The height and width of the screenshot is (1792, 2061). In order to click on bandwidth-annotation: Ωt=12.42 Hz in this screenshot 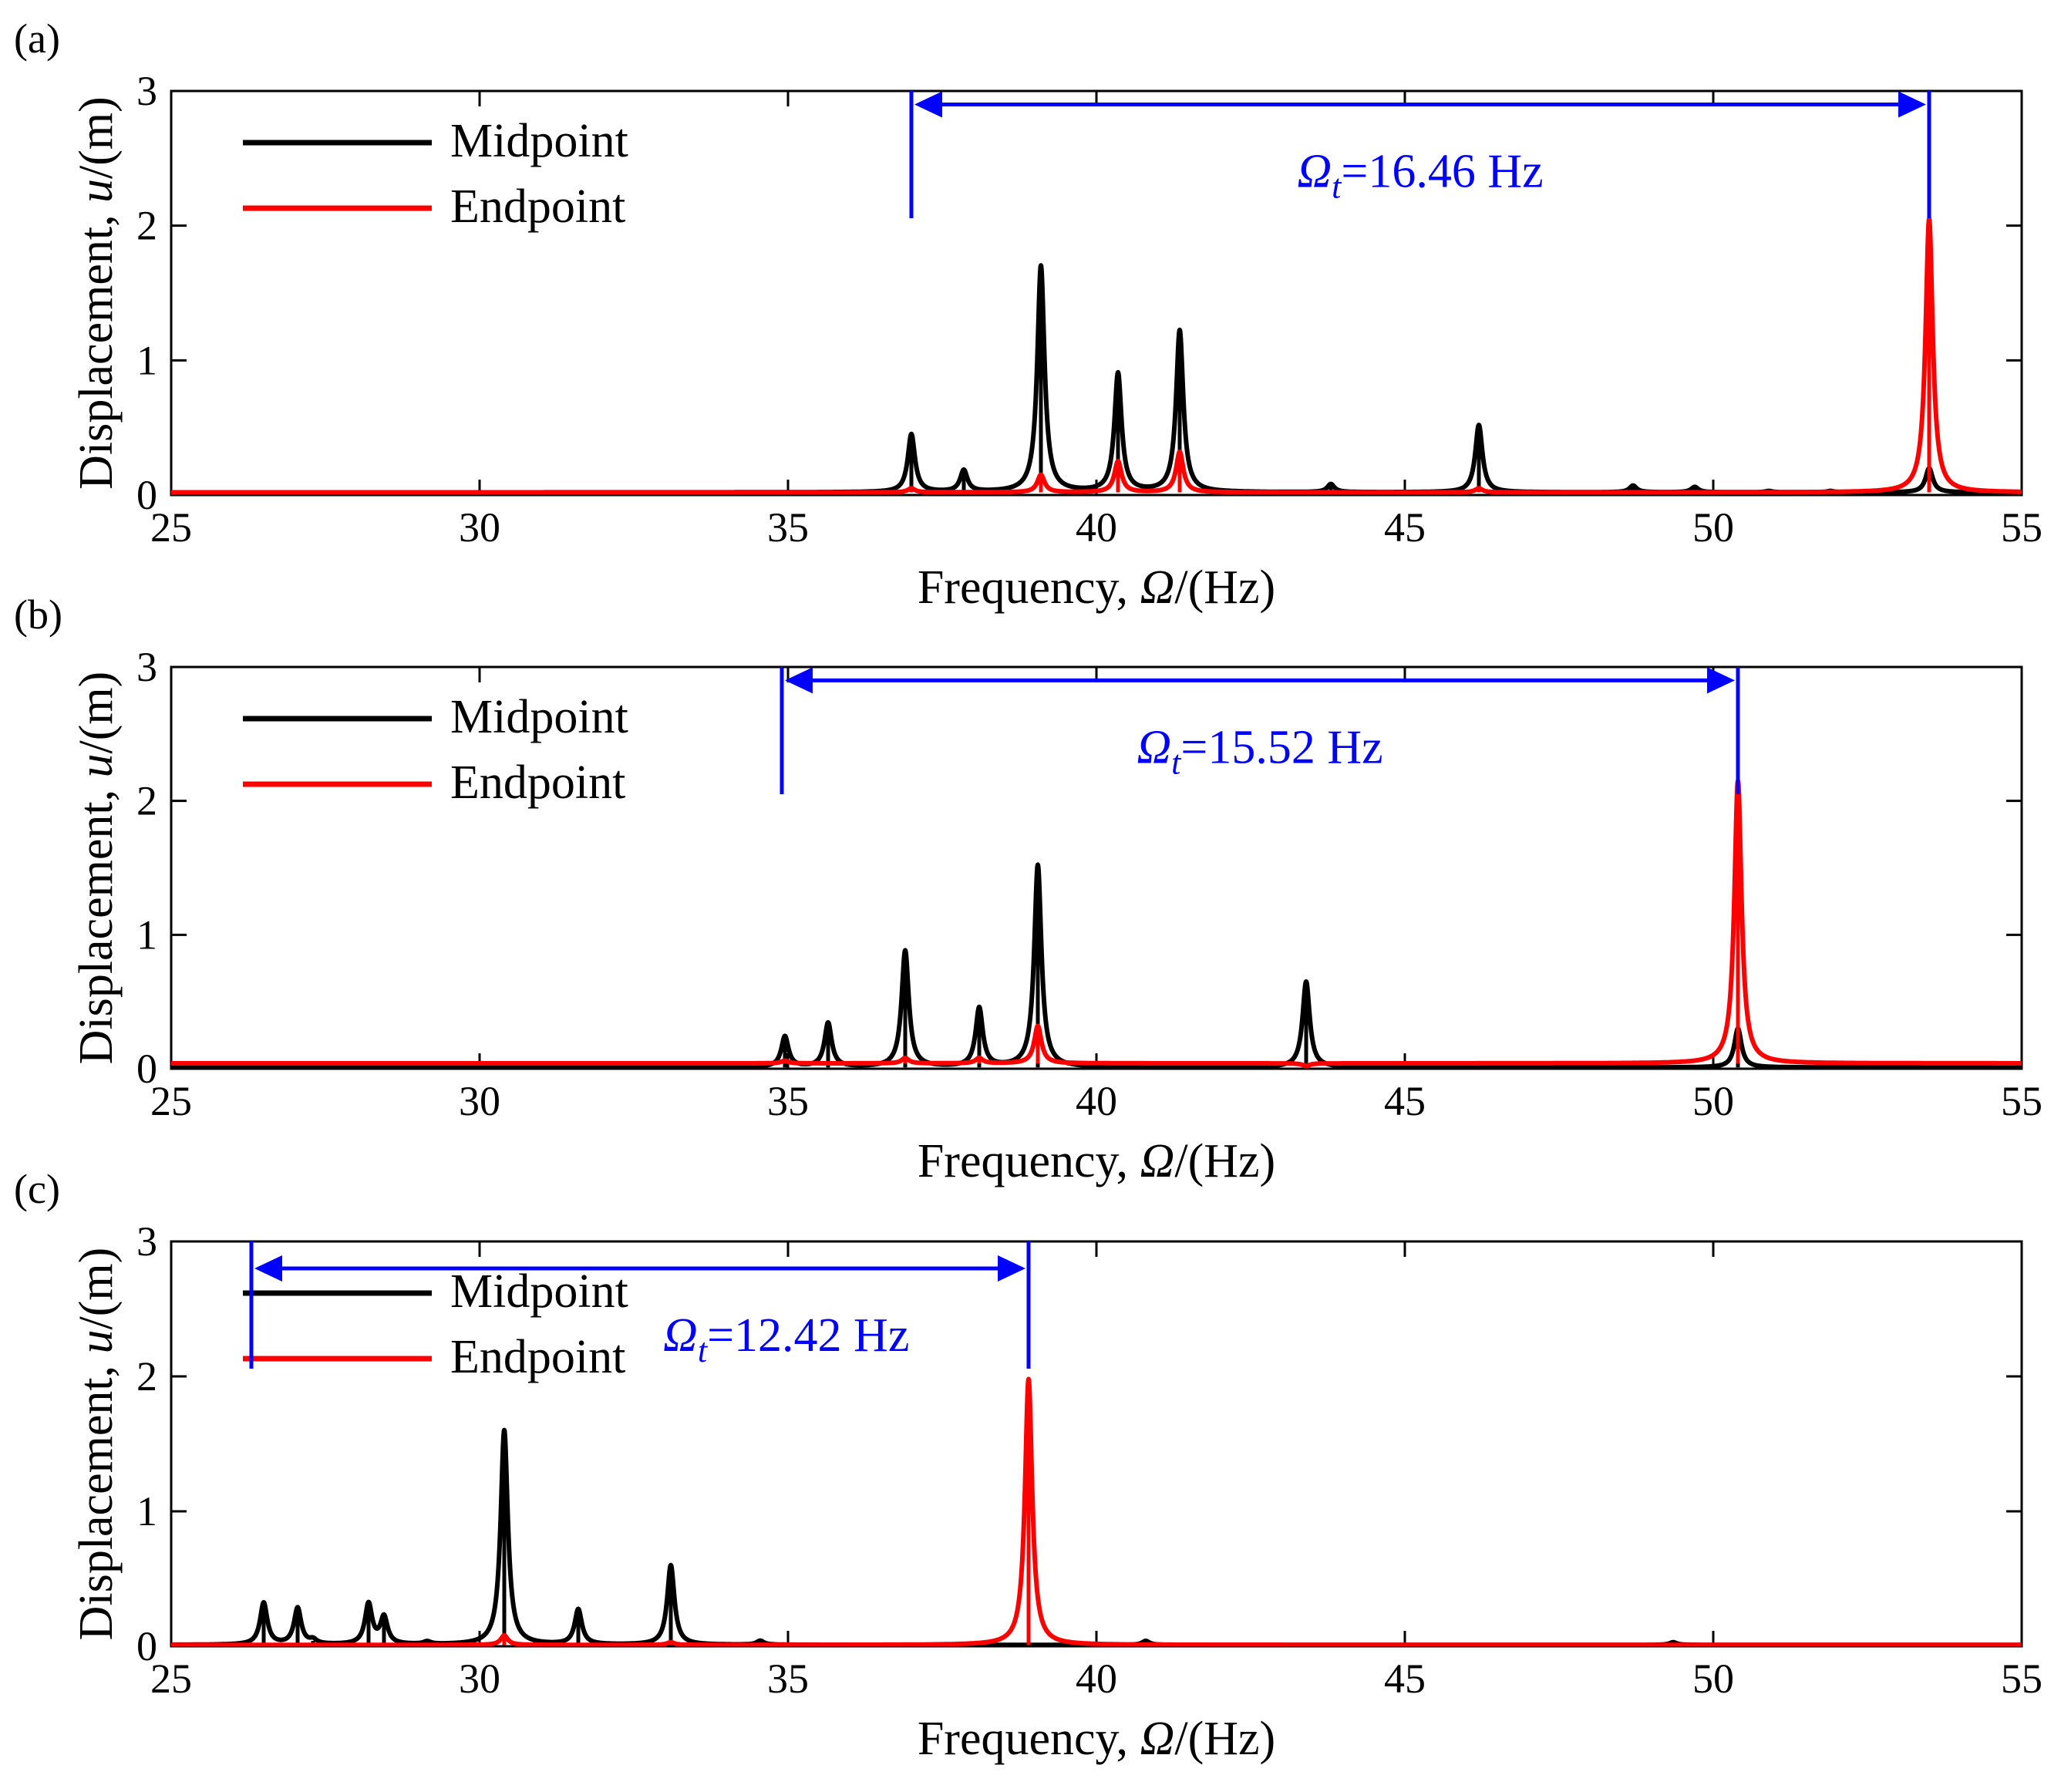, I will do `click(640, 1305)`.